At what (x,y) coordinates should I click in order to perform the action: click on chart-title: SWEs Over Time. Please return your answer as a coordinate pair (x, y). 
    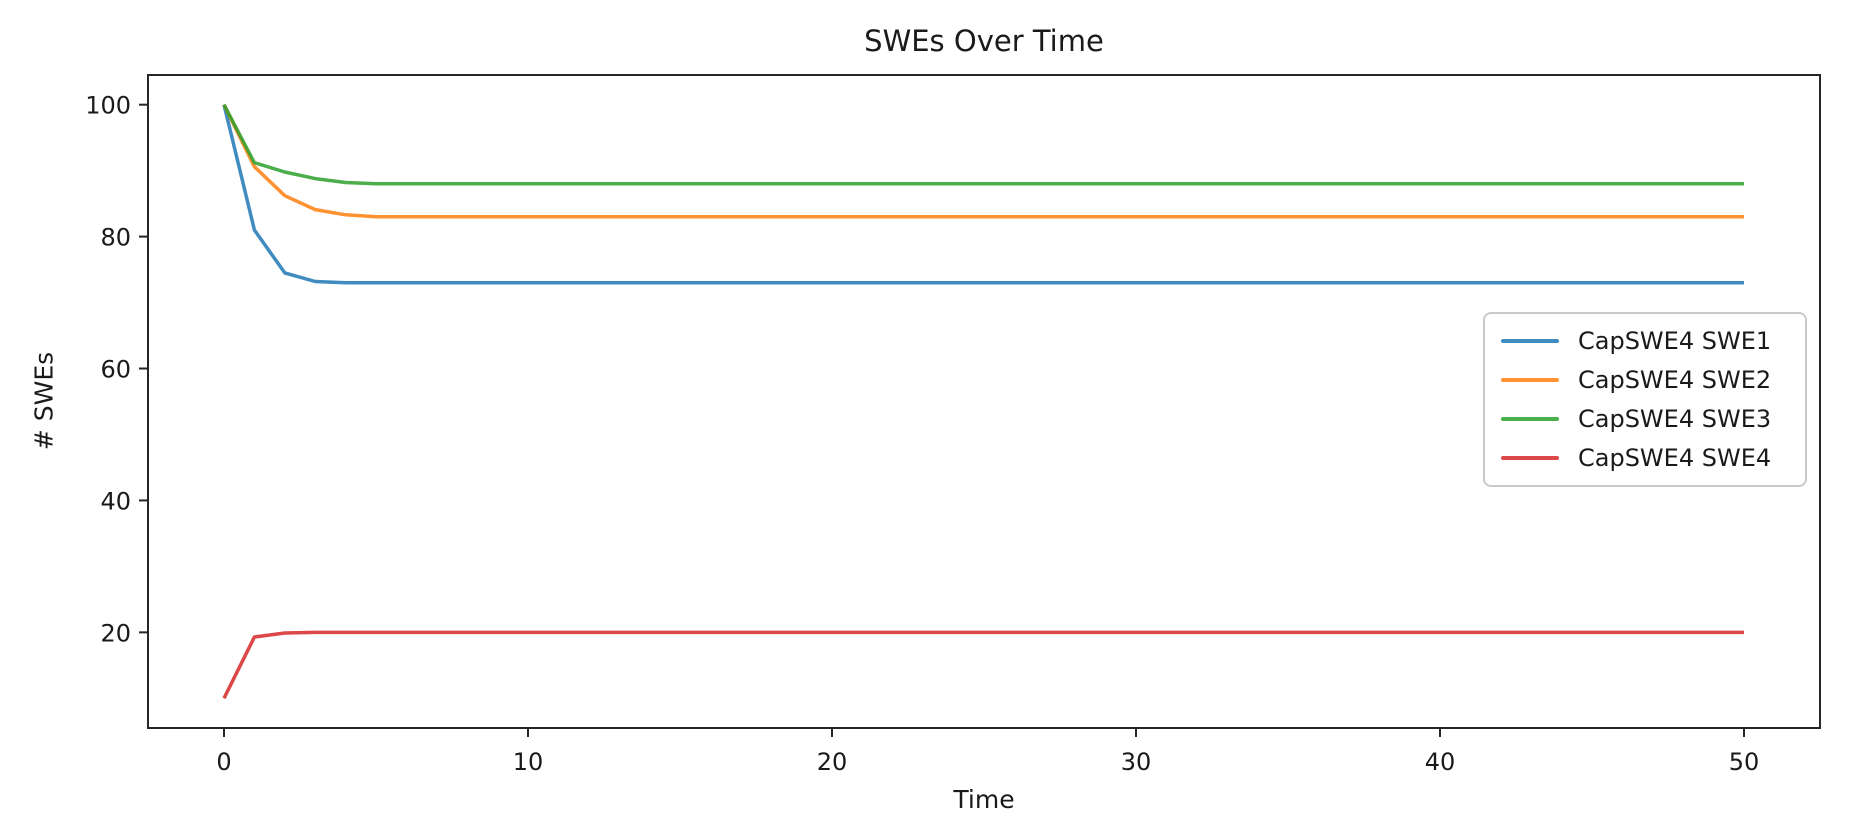
    Looking at the image, I should click on (984, 41).